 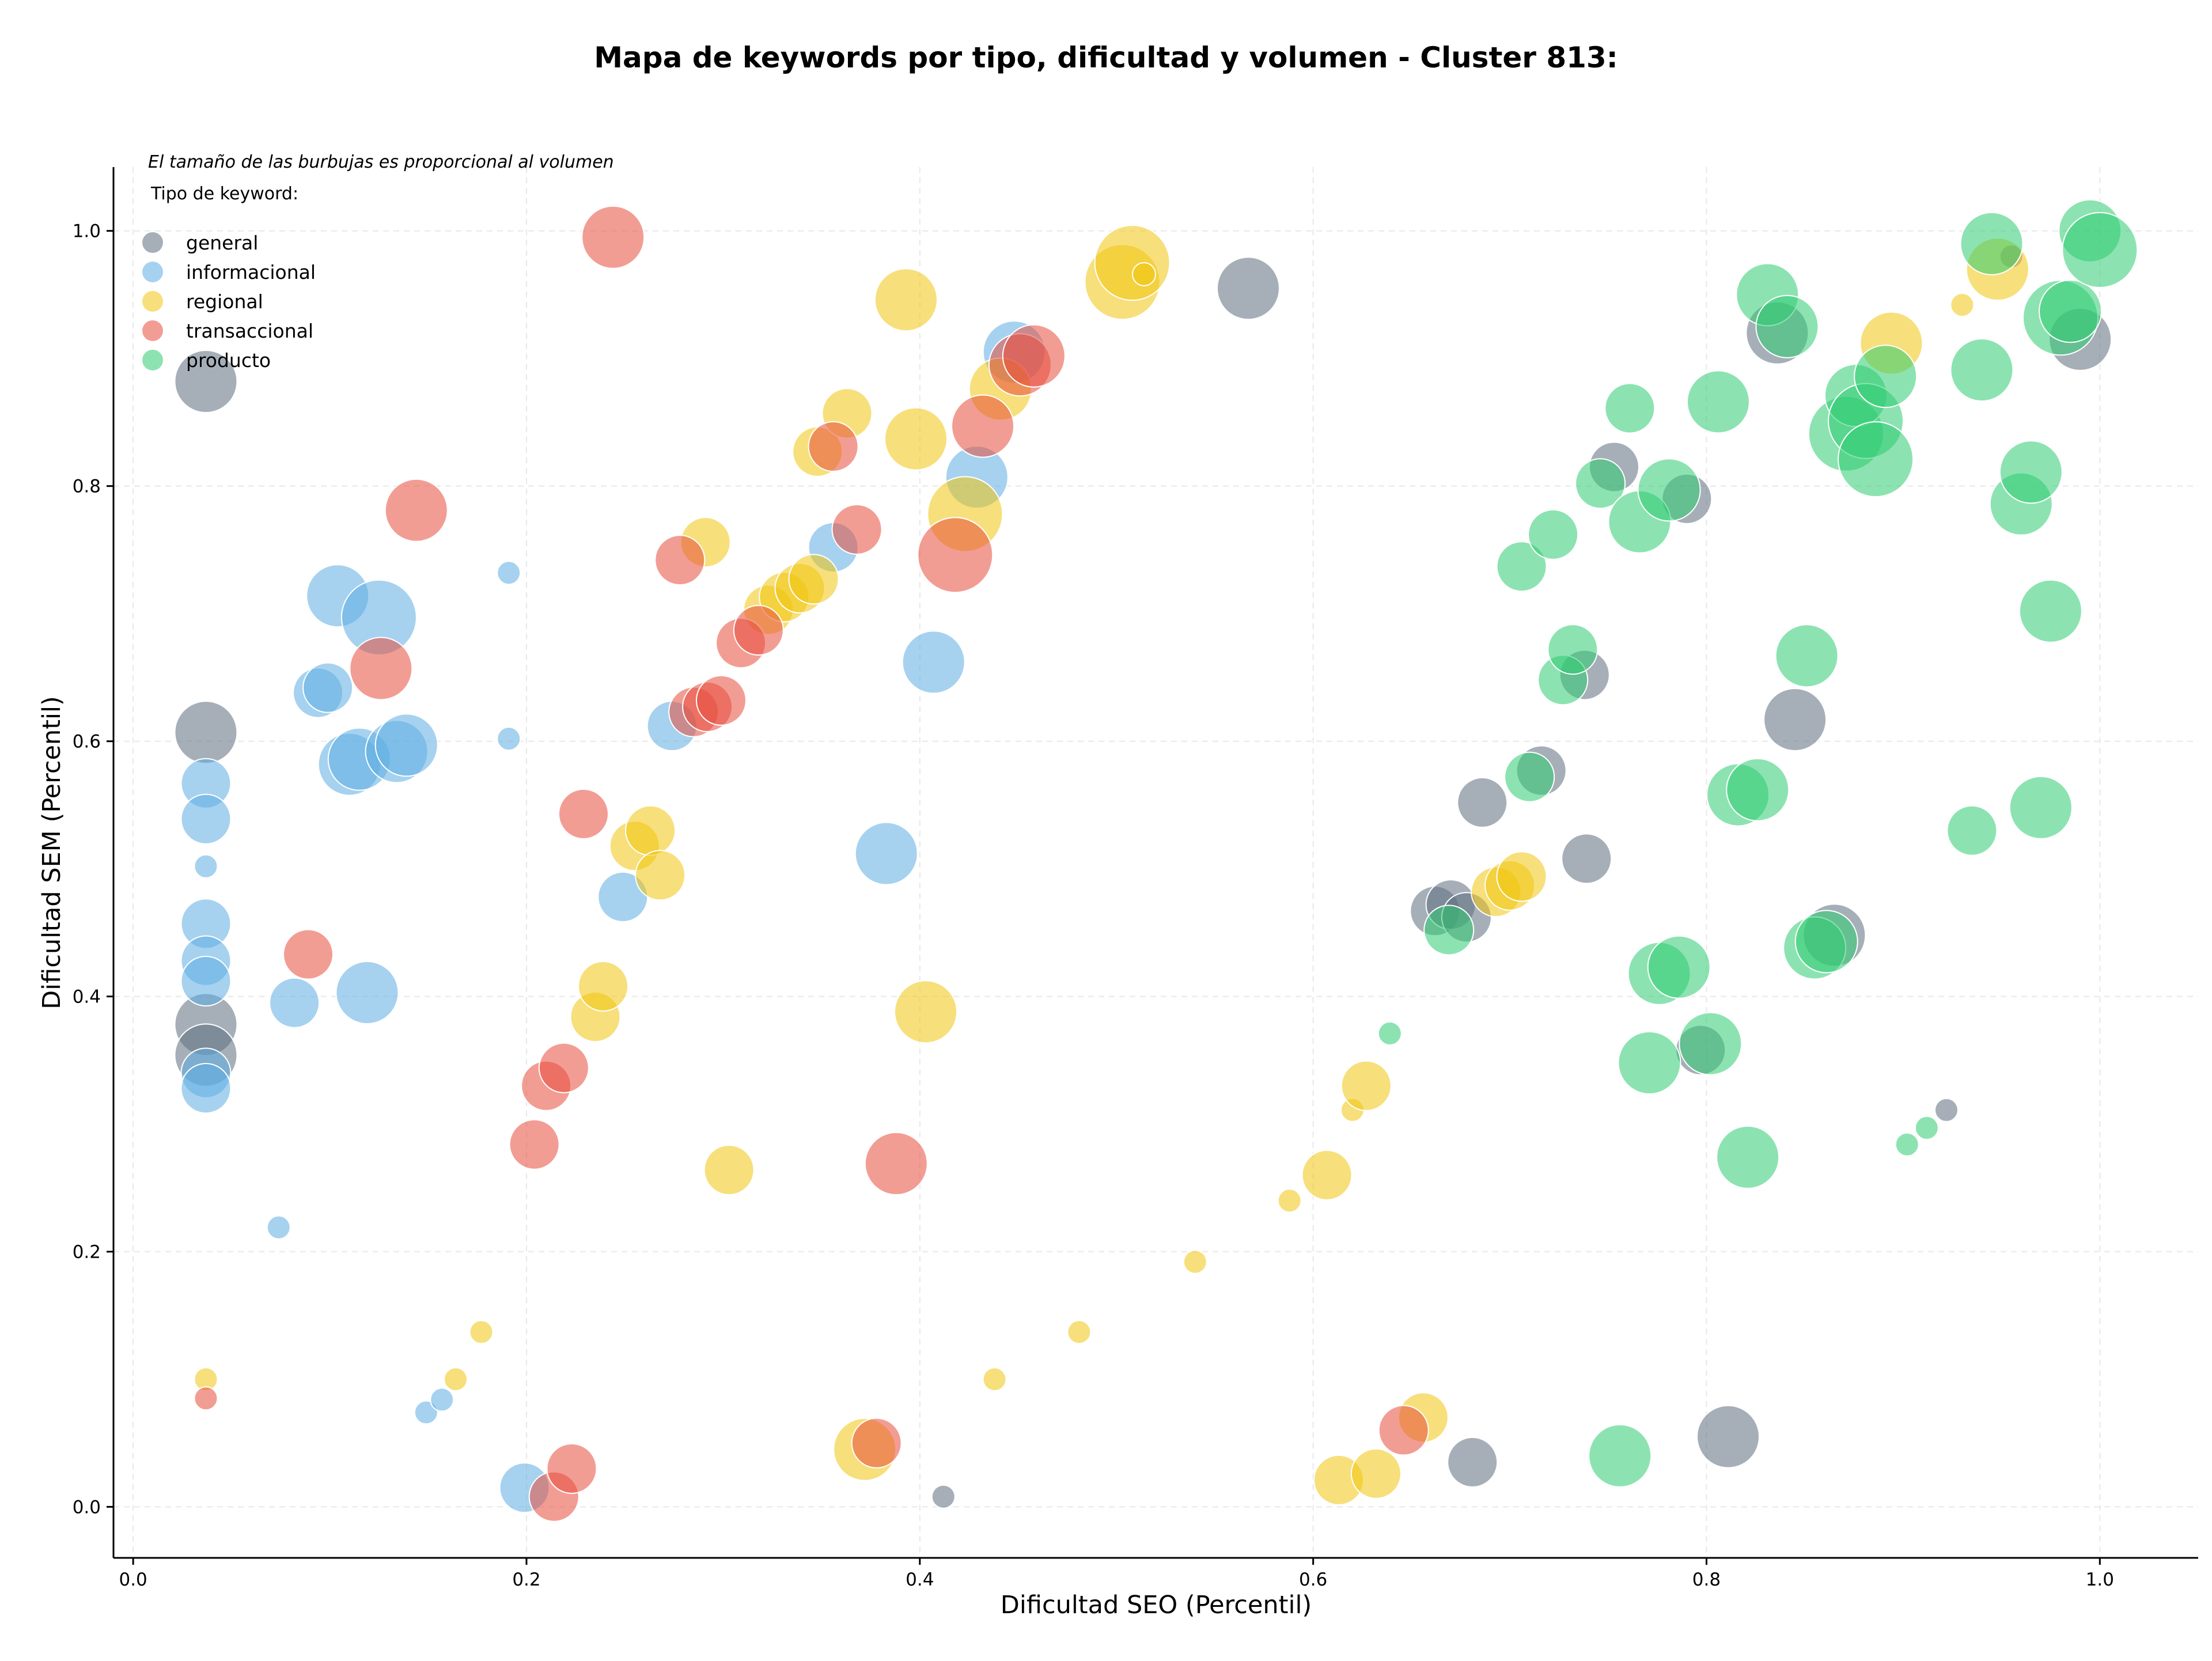 What do you see at coordinates (87, 1507) in the screenshot?
I see `y-tick-label: 0.0` at bounding box center [87, 1507].